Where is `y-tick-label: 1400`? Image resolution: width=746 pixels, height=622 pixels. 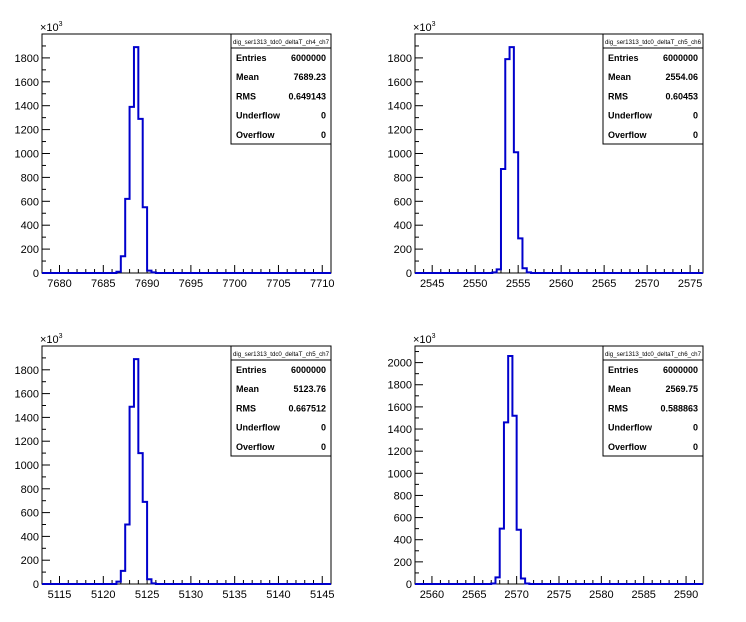
y-tick-label: 1400 is located at coordinates (400, 107).